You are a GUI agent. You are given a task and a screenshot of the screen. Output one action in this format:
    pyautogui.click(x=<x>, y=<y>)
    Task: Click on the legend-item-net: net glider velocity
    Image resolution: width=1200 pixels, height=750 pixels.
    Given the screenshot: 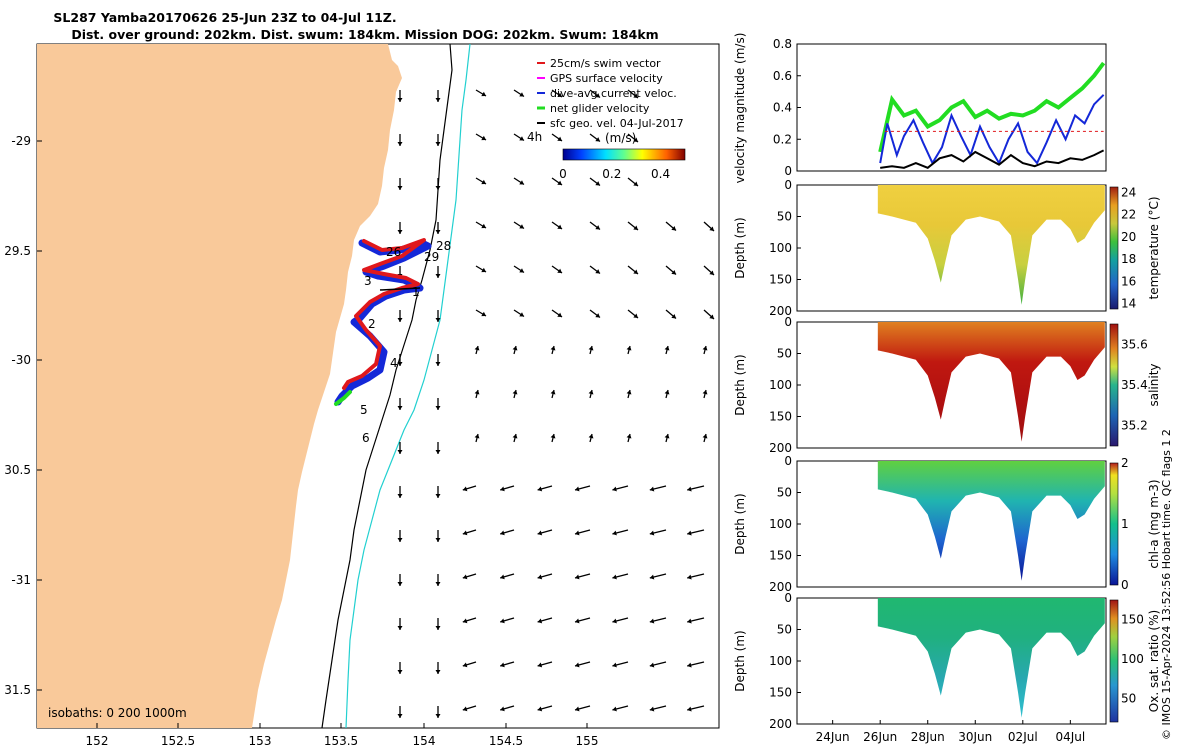 What is the action you would take?
    pyautogui.click(x=593, y=108)
    